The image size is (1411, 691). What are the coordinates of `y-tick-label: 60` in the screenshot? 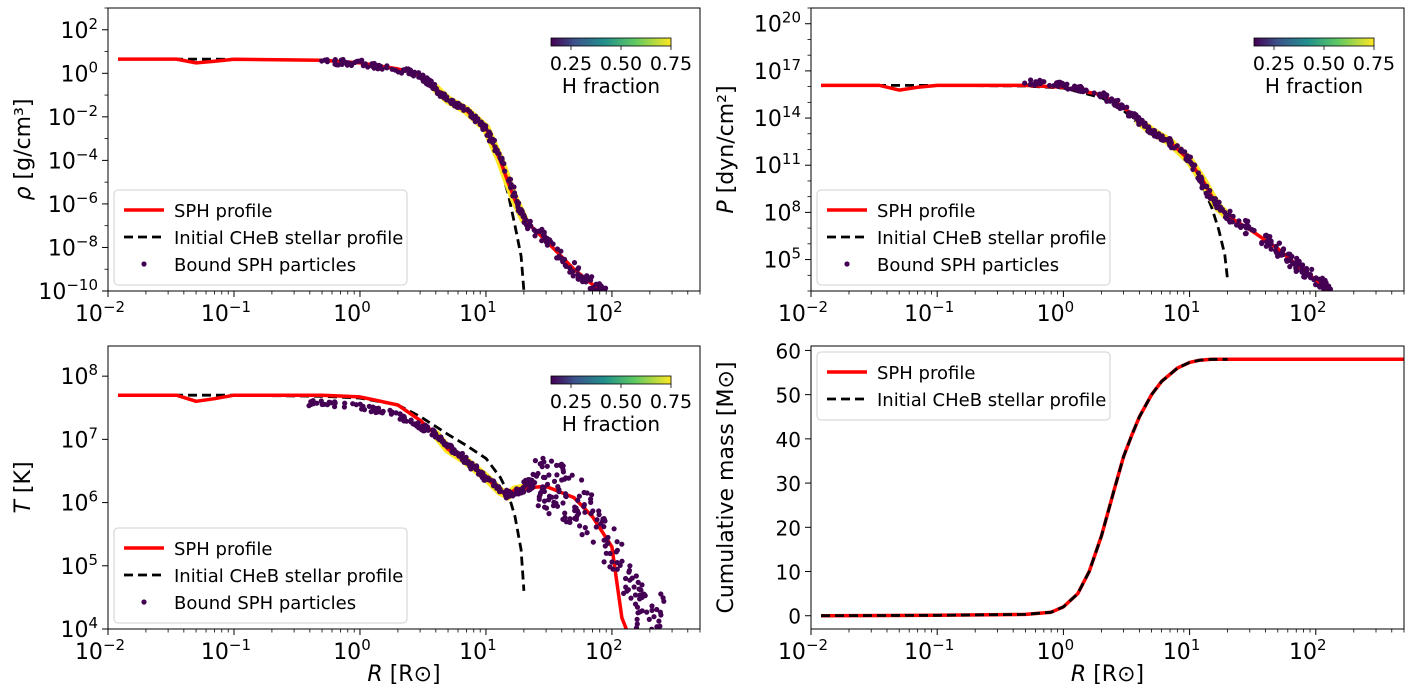 It's located at (788, 351).